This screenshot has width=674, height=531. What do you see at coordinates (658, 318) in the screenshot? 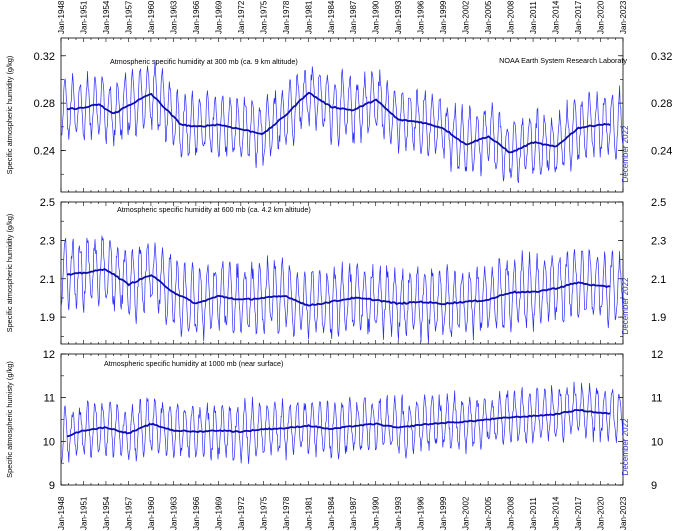
I see `y-tick-label-right: 1.9` at bounding box center [658, 318].